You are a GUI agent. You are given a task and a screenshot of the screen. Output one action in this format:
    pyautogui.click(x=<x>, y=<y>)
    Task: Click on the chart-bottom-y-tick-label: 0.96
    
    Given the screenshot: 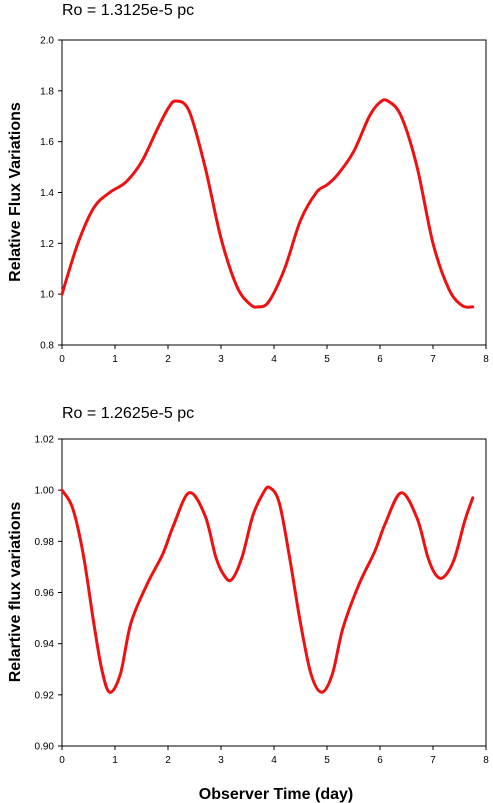 What is the action you would take?
    pyautogui.click(x=45, y=593)
    